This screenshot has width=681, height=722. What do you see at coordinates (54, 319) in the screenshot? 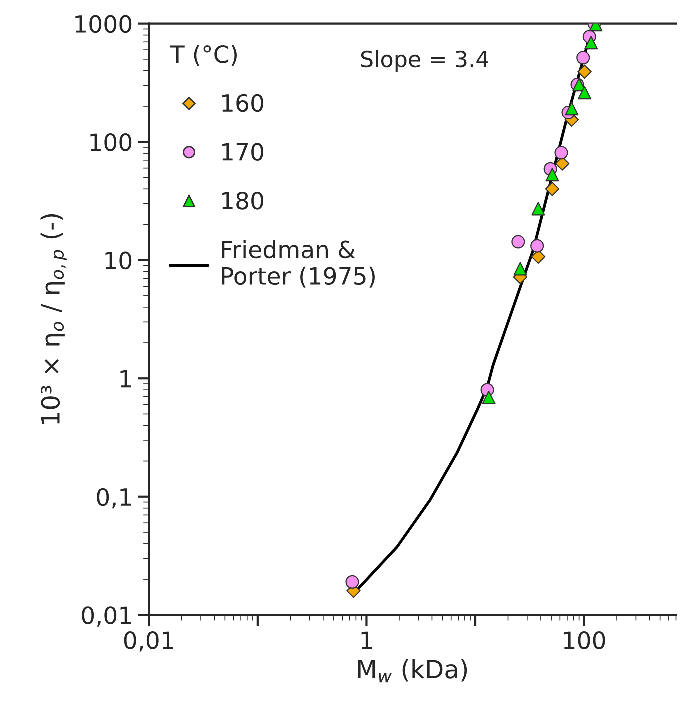
I see `y-axis-title: 10³ × η$_{o}$ / η$_{o,p}$ (-)` at bounding box center [54, 319].